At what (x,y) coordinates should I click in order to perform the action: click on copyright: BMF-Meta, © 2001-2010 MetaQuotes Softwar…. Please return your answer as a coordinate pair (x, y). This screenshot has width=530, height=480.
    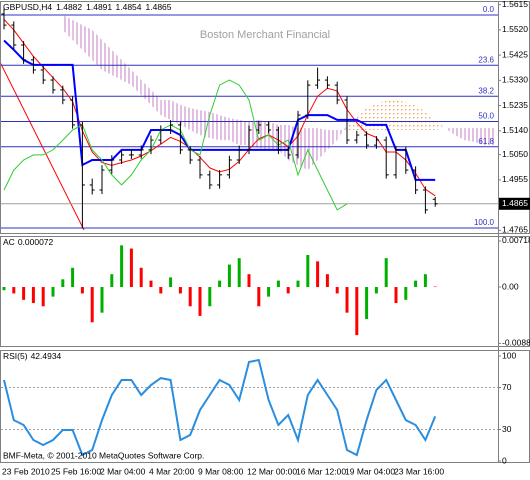
    Looking at the image, I should click on (103, 455).